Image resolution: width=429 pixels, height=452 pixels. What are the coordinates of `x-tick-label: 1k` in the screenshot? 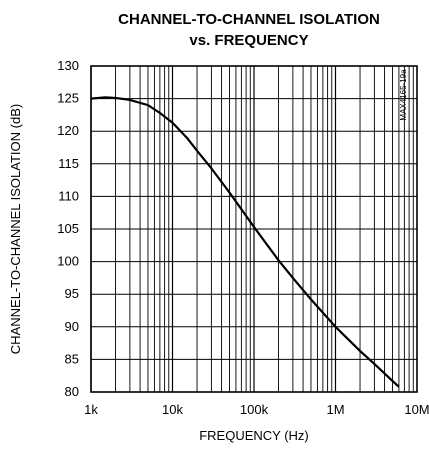 It's located at (91, 409).